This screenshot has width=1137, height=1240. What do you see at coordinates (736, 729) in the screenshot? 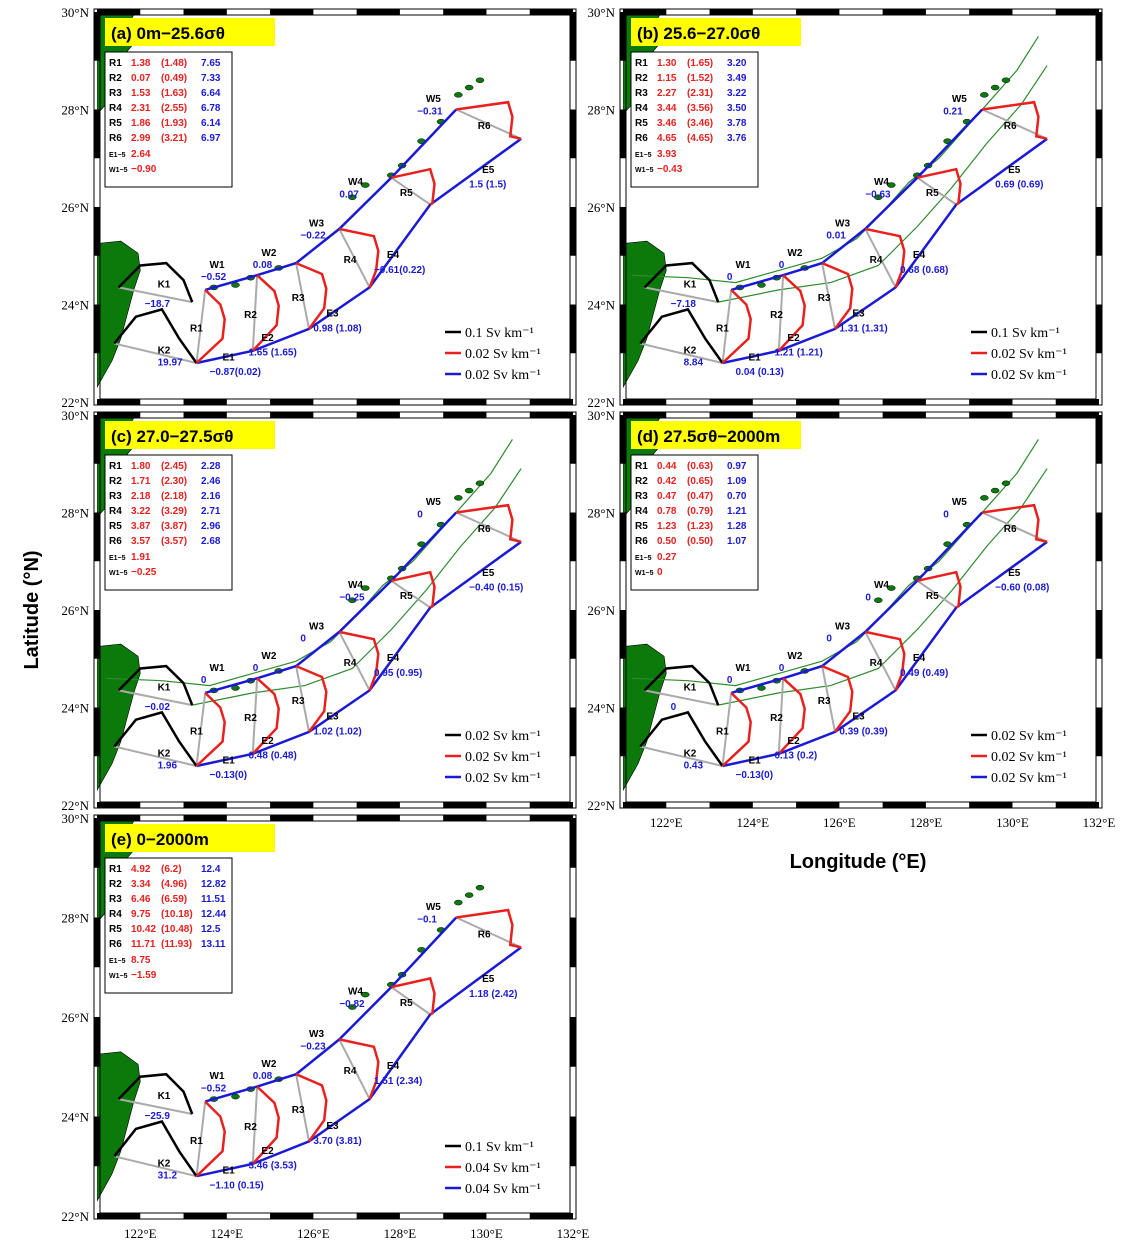
I see `r1-transport-curve` at bounding box center [736, 729].